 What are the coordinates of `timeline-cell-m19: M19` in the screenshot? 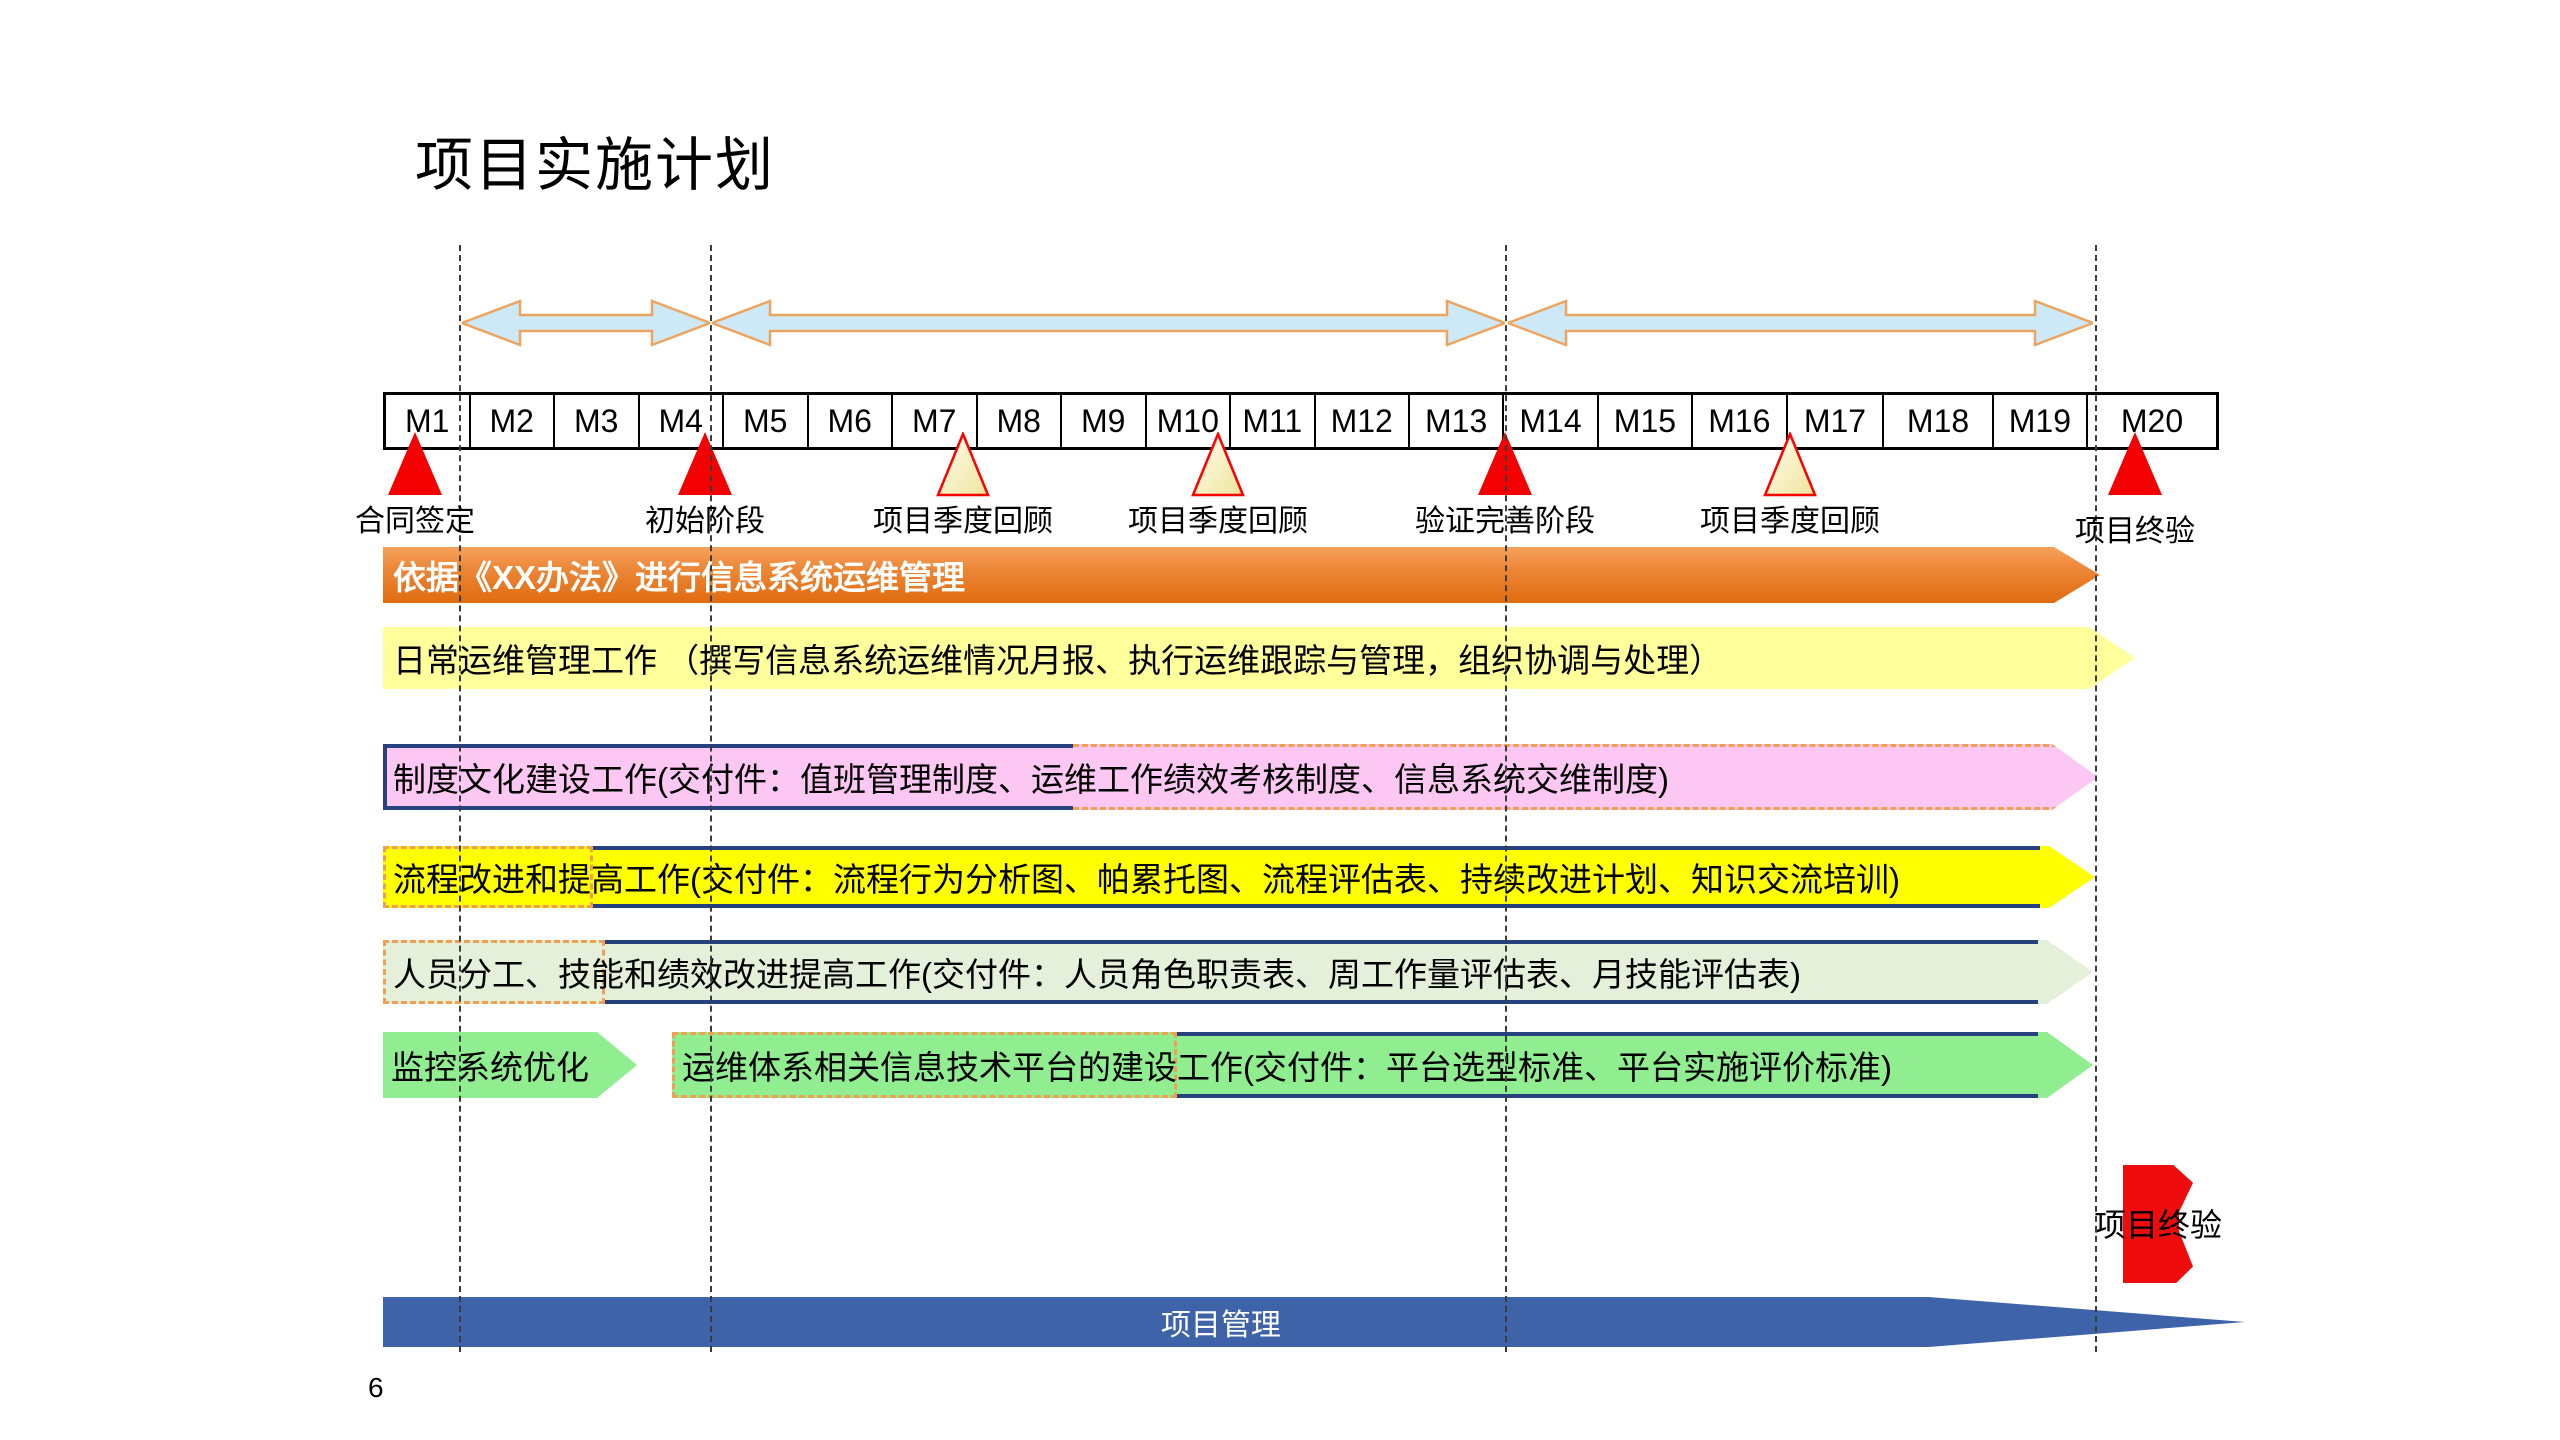 It's located at (2038, 421).